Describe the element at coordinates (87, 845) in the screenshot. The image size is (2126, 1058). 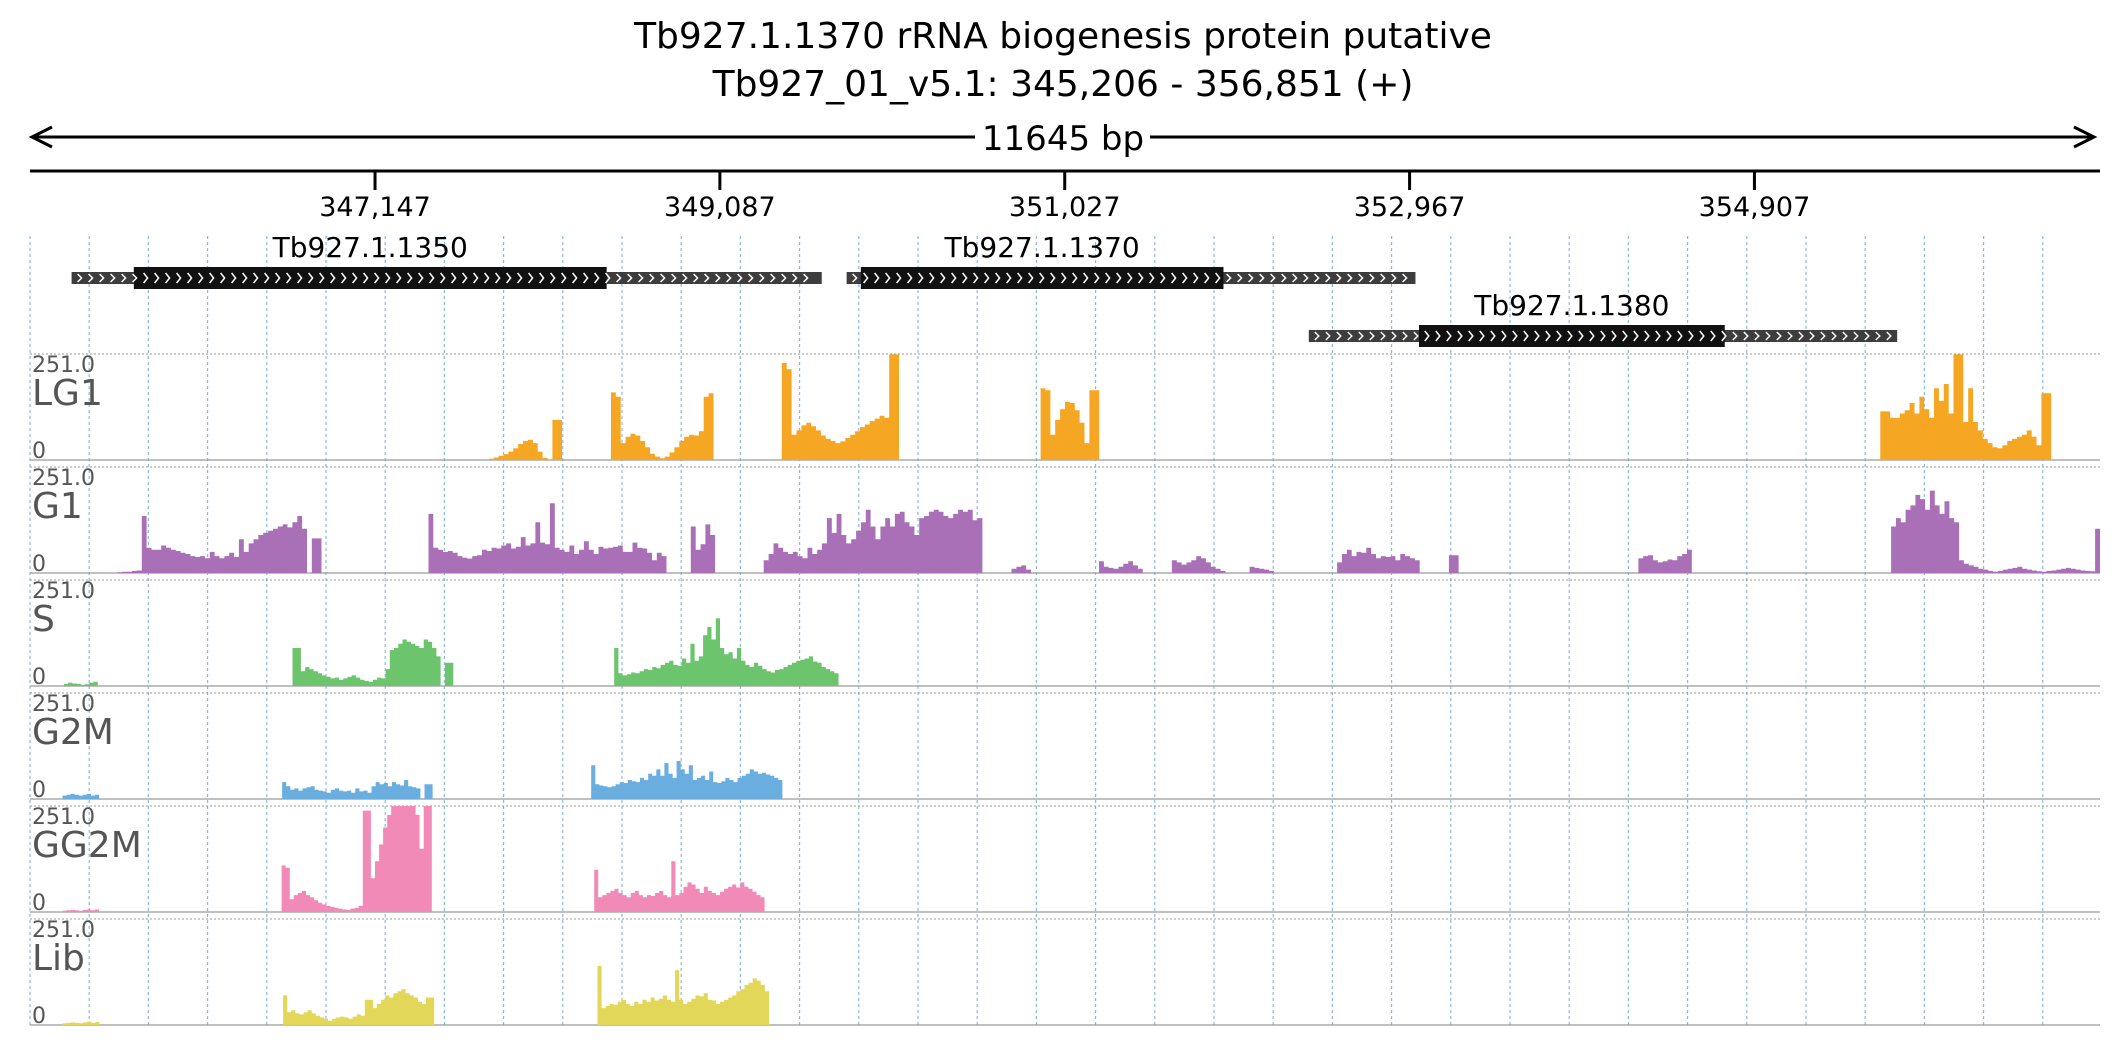
I see `track-name: GG2M` at that location.